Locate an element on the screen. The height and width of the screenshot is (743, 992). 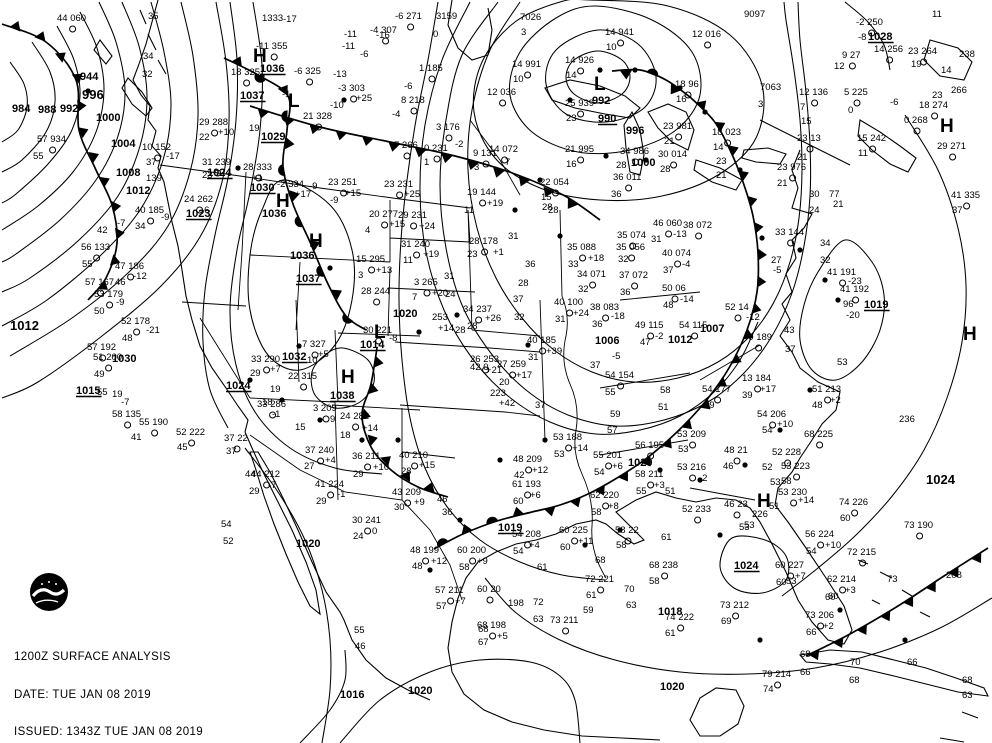
station-label: +12 is located at coordinates (540, 470).